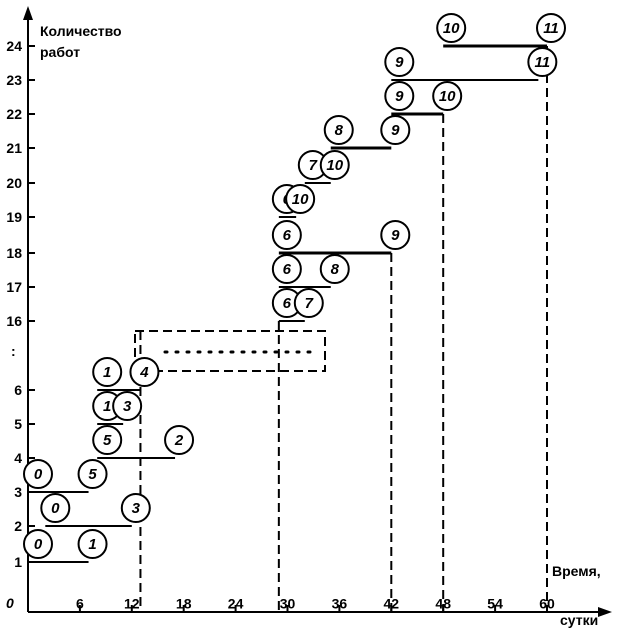 The height and width of the screenshot is (638, 625). I want to click on event-node: 4, so click(144, 372).